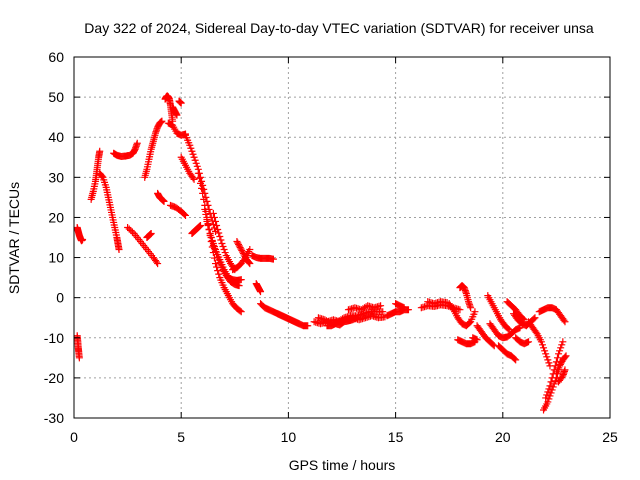  Describe the element at coordinates (56, 137) in the screenshot. I see `y-tick-label: 40` at that location.